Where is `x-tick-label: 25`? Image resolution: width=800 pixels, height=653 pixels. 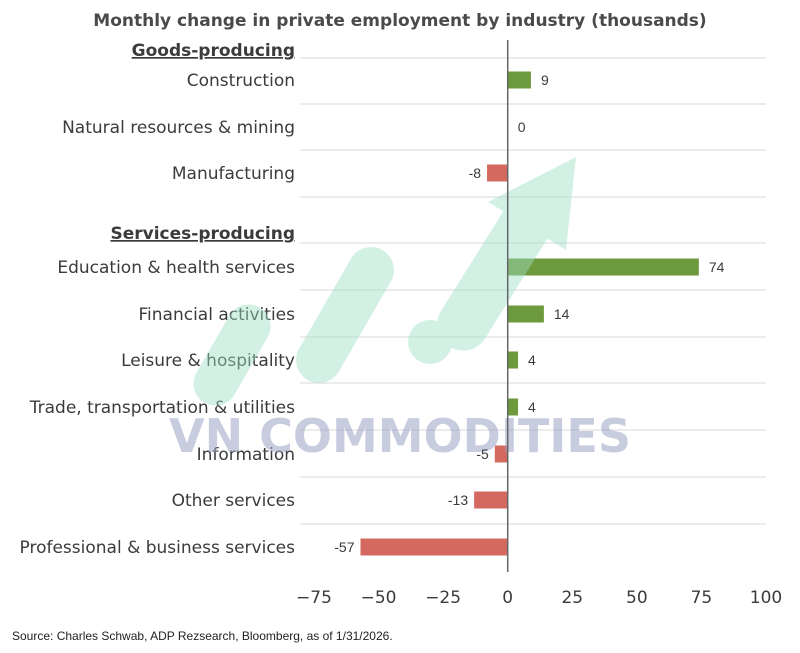 x-tick-label: 25 is located at coordinates (572, 598).